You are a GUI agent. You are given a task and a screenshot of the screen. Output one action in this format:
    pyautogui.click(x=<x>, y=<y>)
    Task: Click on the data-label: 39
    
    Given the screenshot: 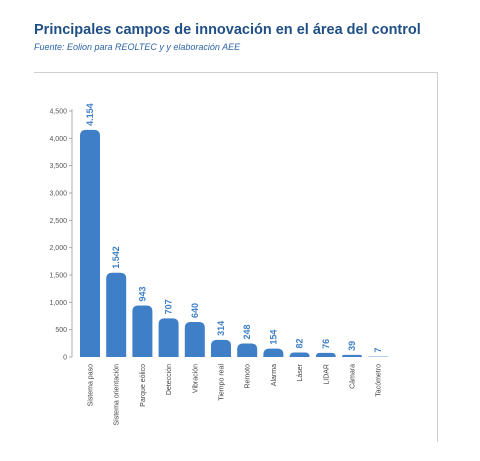 What is the action you would take?
    pyautogui.click(x=352, y=346)
    